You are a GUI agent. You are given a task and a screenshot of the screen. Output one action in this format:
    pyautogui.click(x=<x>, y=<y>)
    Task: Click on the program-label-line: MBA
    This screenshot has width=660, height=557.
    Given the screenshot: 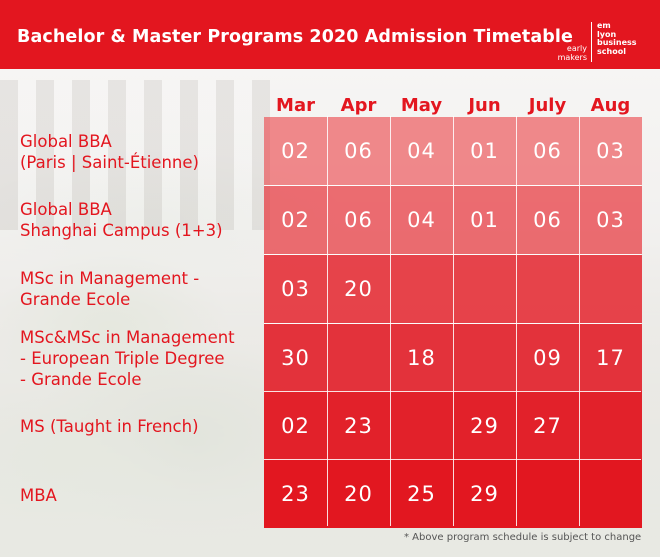 What is the action you would take?
    pyautogui.click(x=38, y=495)
    